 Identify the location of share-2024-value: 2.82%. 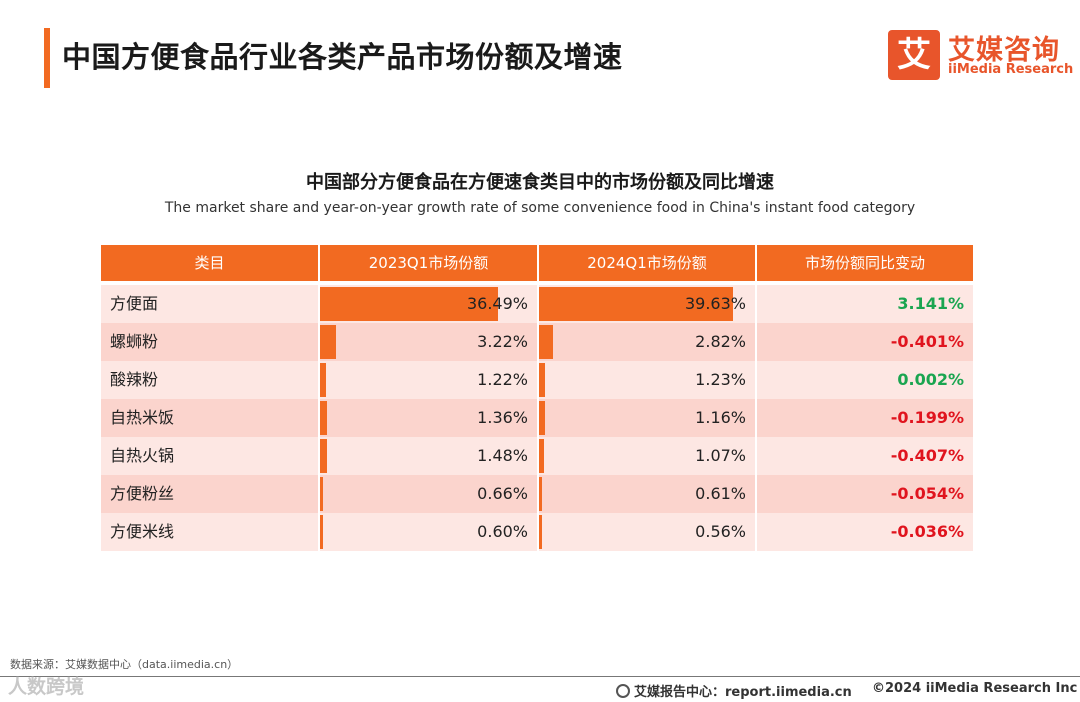
(720, 341).